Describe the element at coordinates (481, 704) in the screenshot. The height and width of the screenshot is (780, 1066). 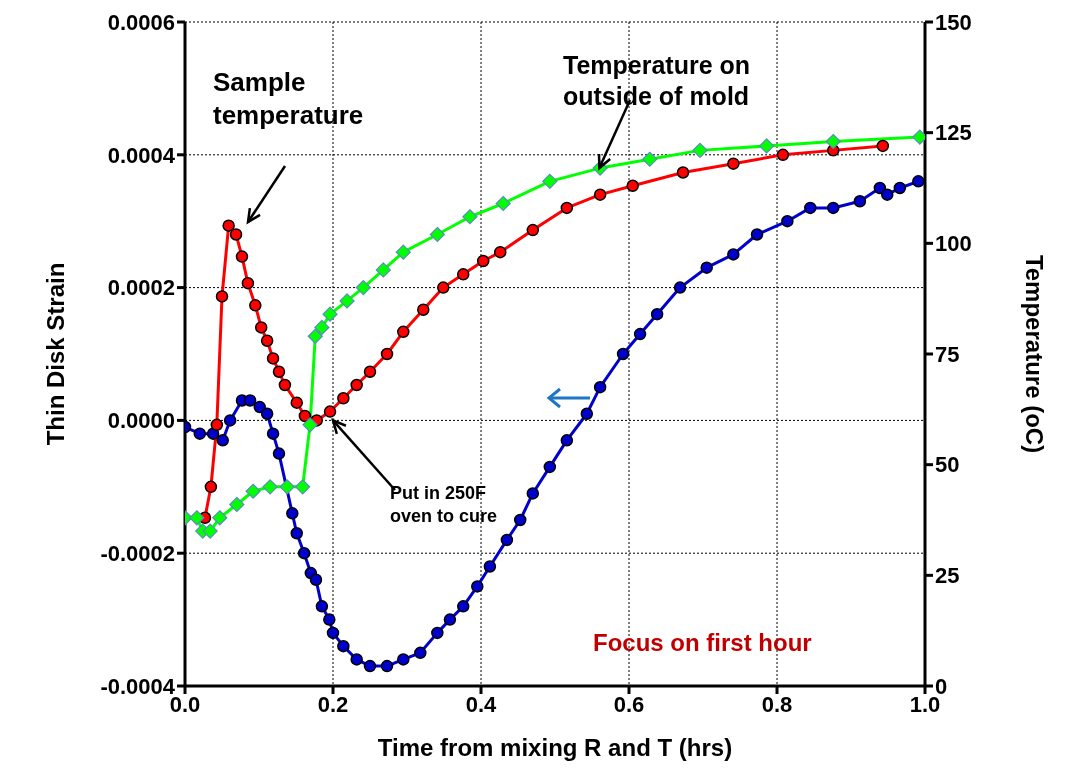
I see `x-tick-label: 0.4` at that location.